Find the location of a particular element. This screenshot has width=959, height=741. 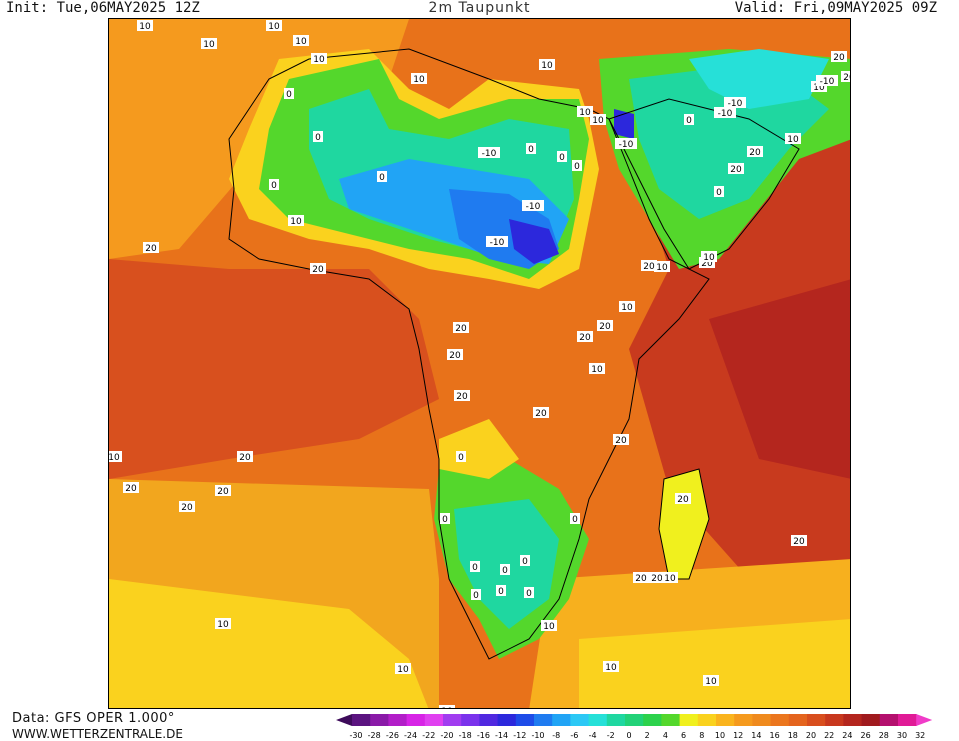

legend-tick-label: -22 is located at coordinates (428, 735).